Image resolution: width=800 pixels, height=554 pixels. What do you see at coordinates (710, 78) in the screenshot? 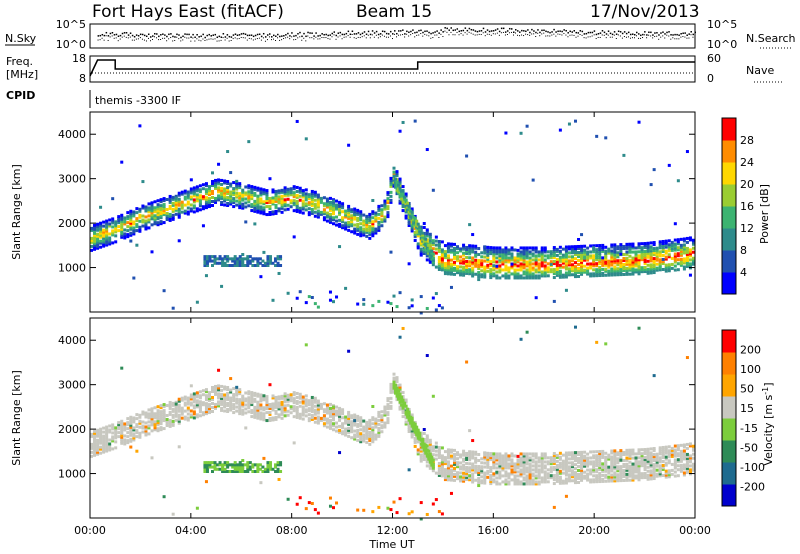
I see `freq-right-tick-bottom: 0` at bounding box center [710, 78].